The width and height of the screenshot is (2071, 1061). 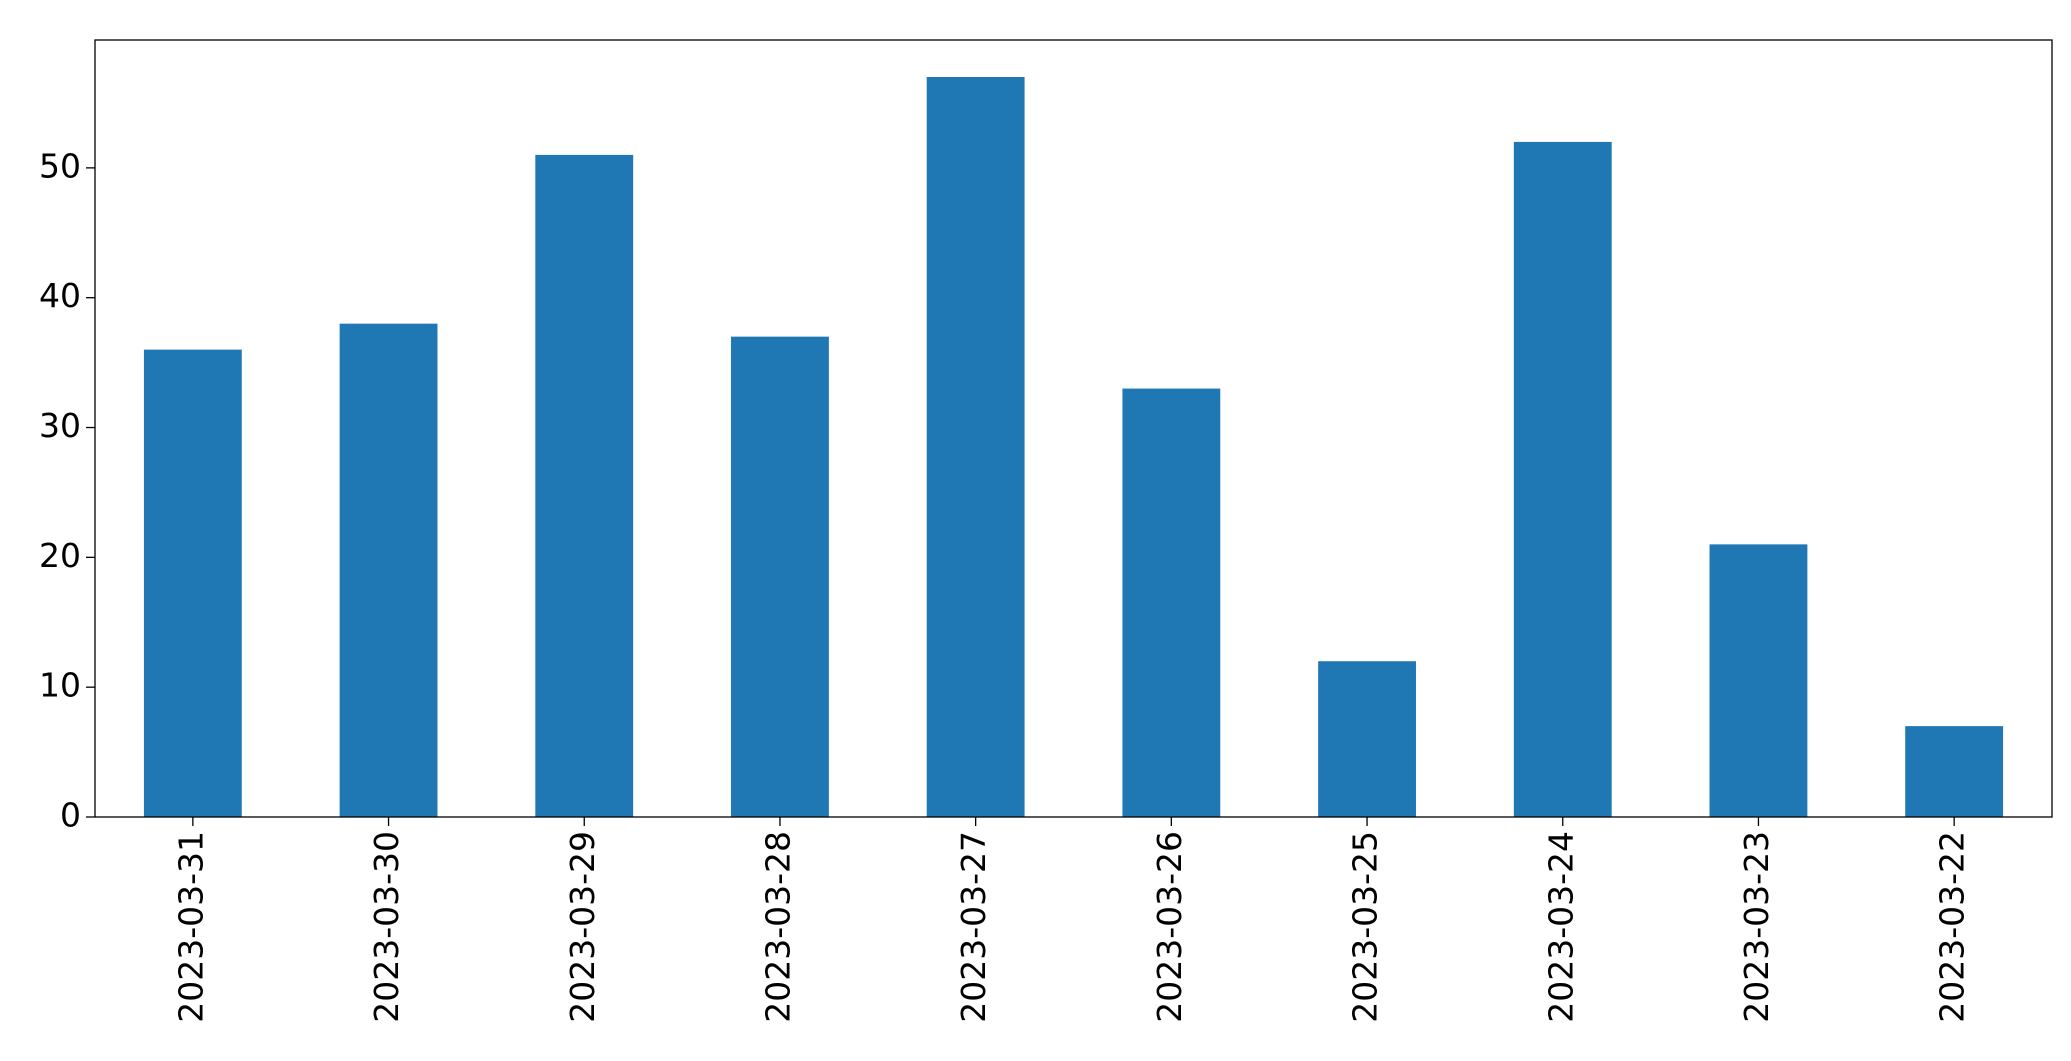 What do you see at coordinates (190, 927) in the screenshot?
I see `x-tick-label: 2023-03-31` at bounding box center [190, 927].